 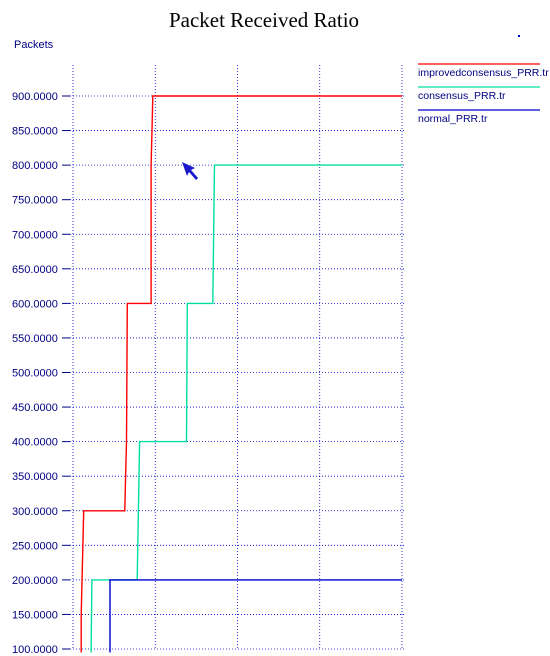 What do you see at coordinates (35, 581) in the screenshot?
I see `y-tick-label: 200.0000` at bounding box center [35, 581].